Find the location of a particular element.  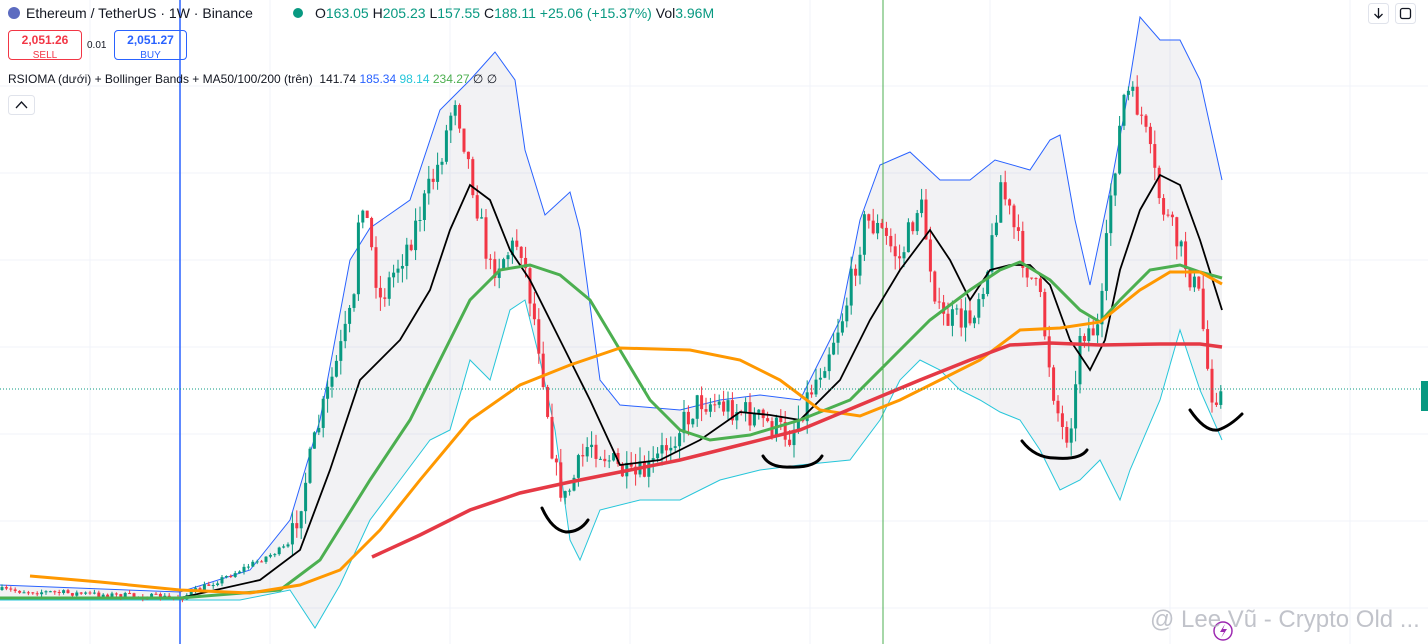

label: H is located at coordinates (377, 13).